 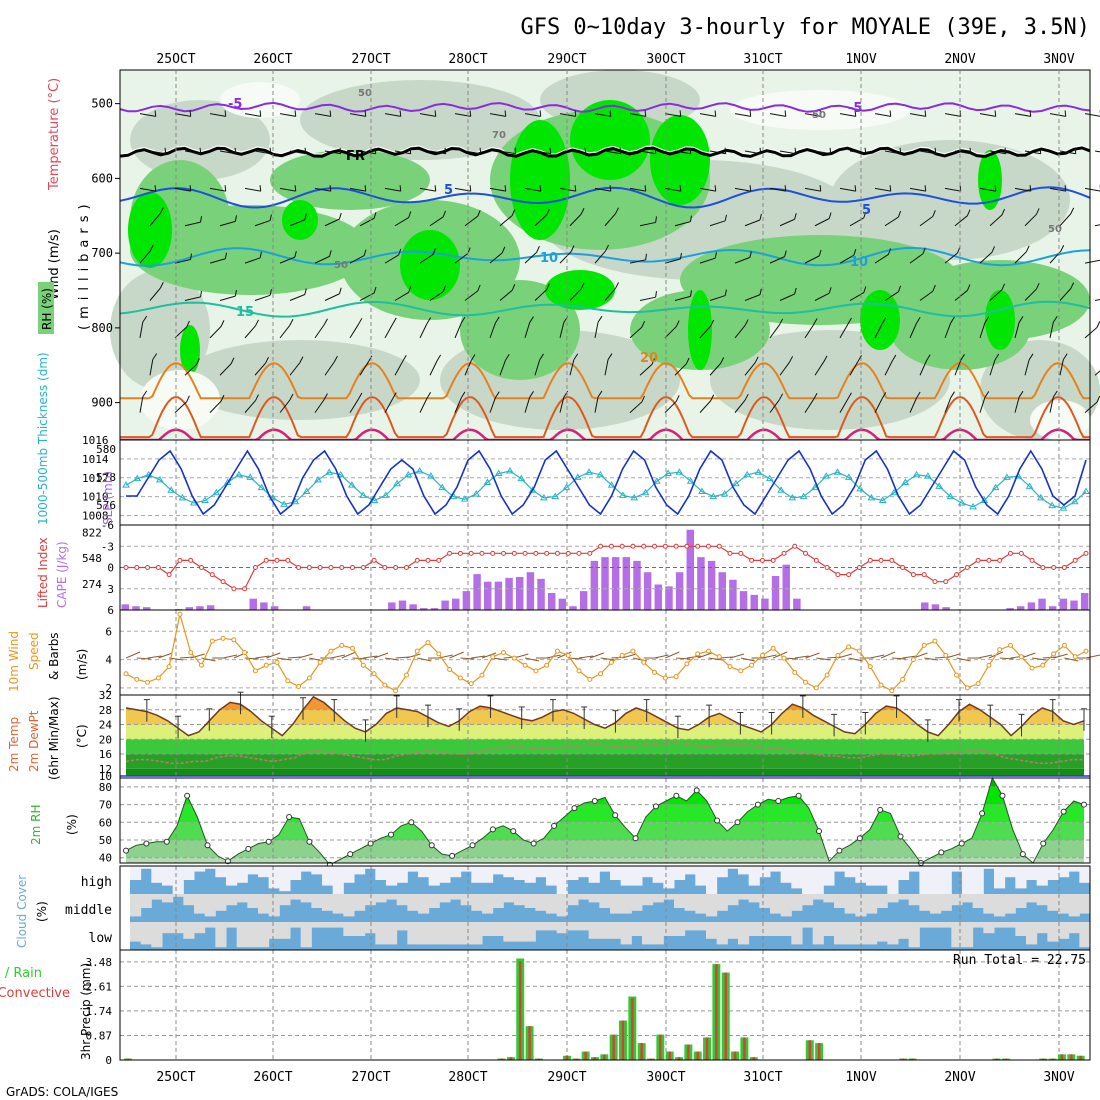 What do you see at coordinates (105, 710) in the screenshot?
I see `temp-tick: 28` at bounding box center [105, 710].